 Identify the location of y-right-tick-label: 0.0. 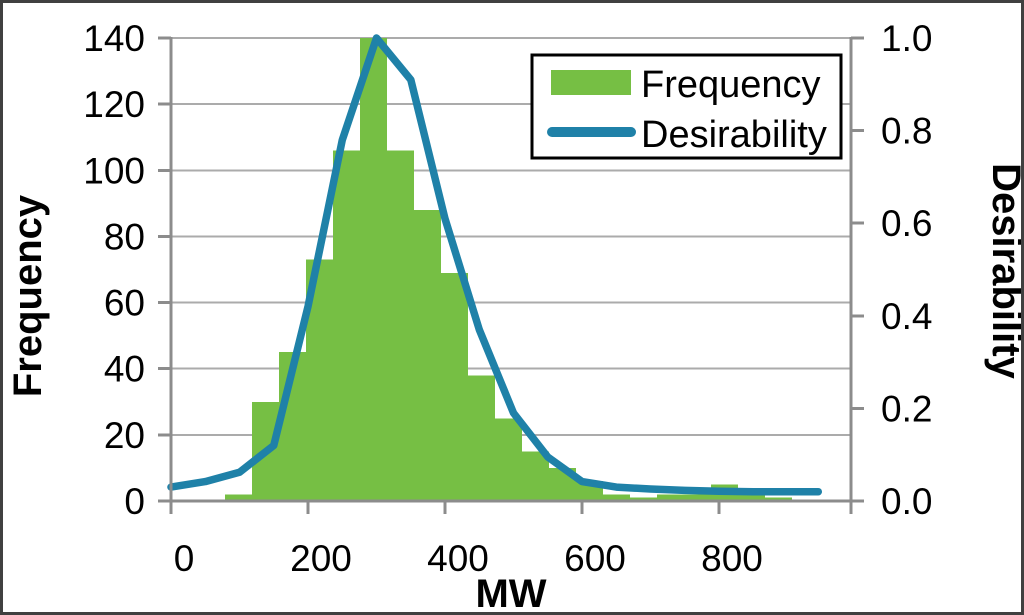
(906, 501).